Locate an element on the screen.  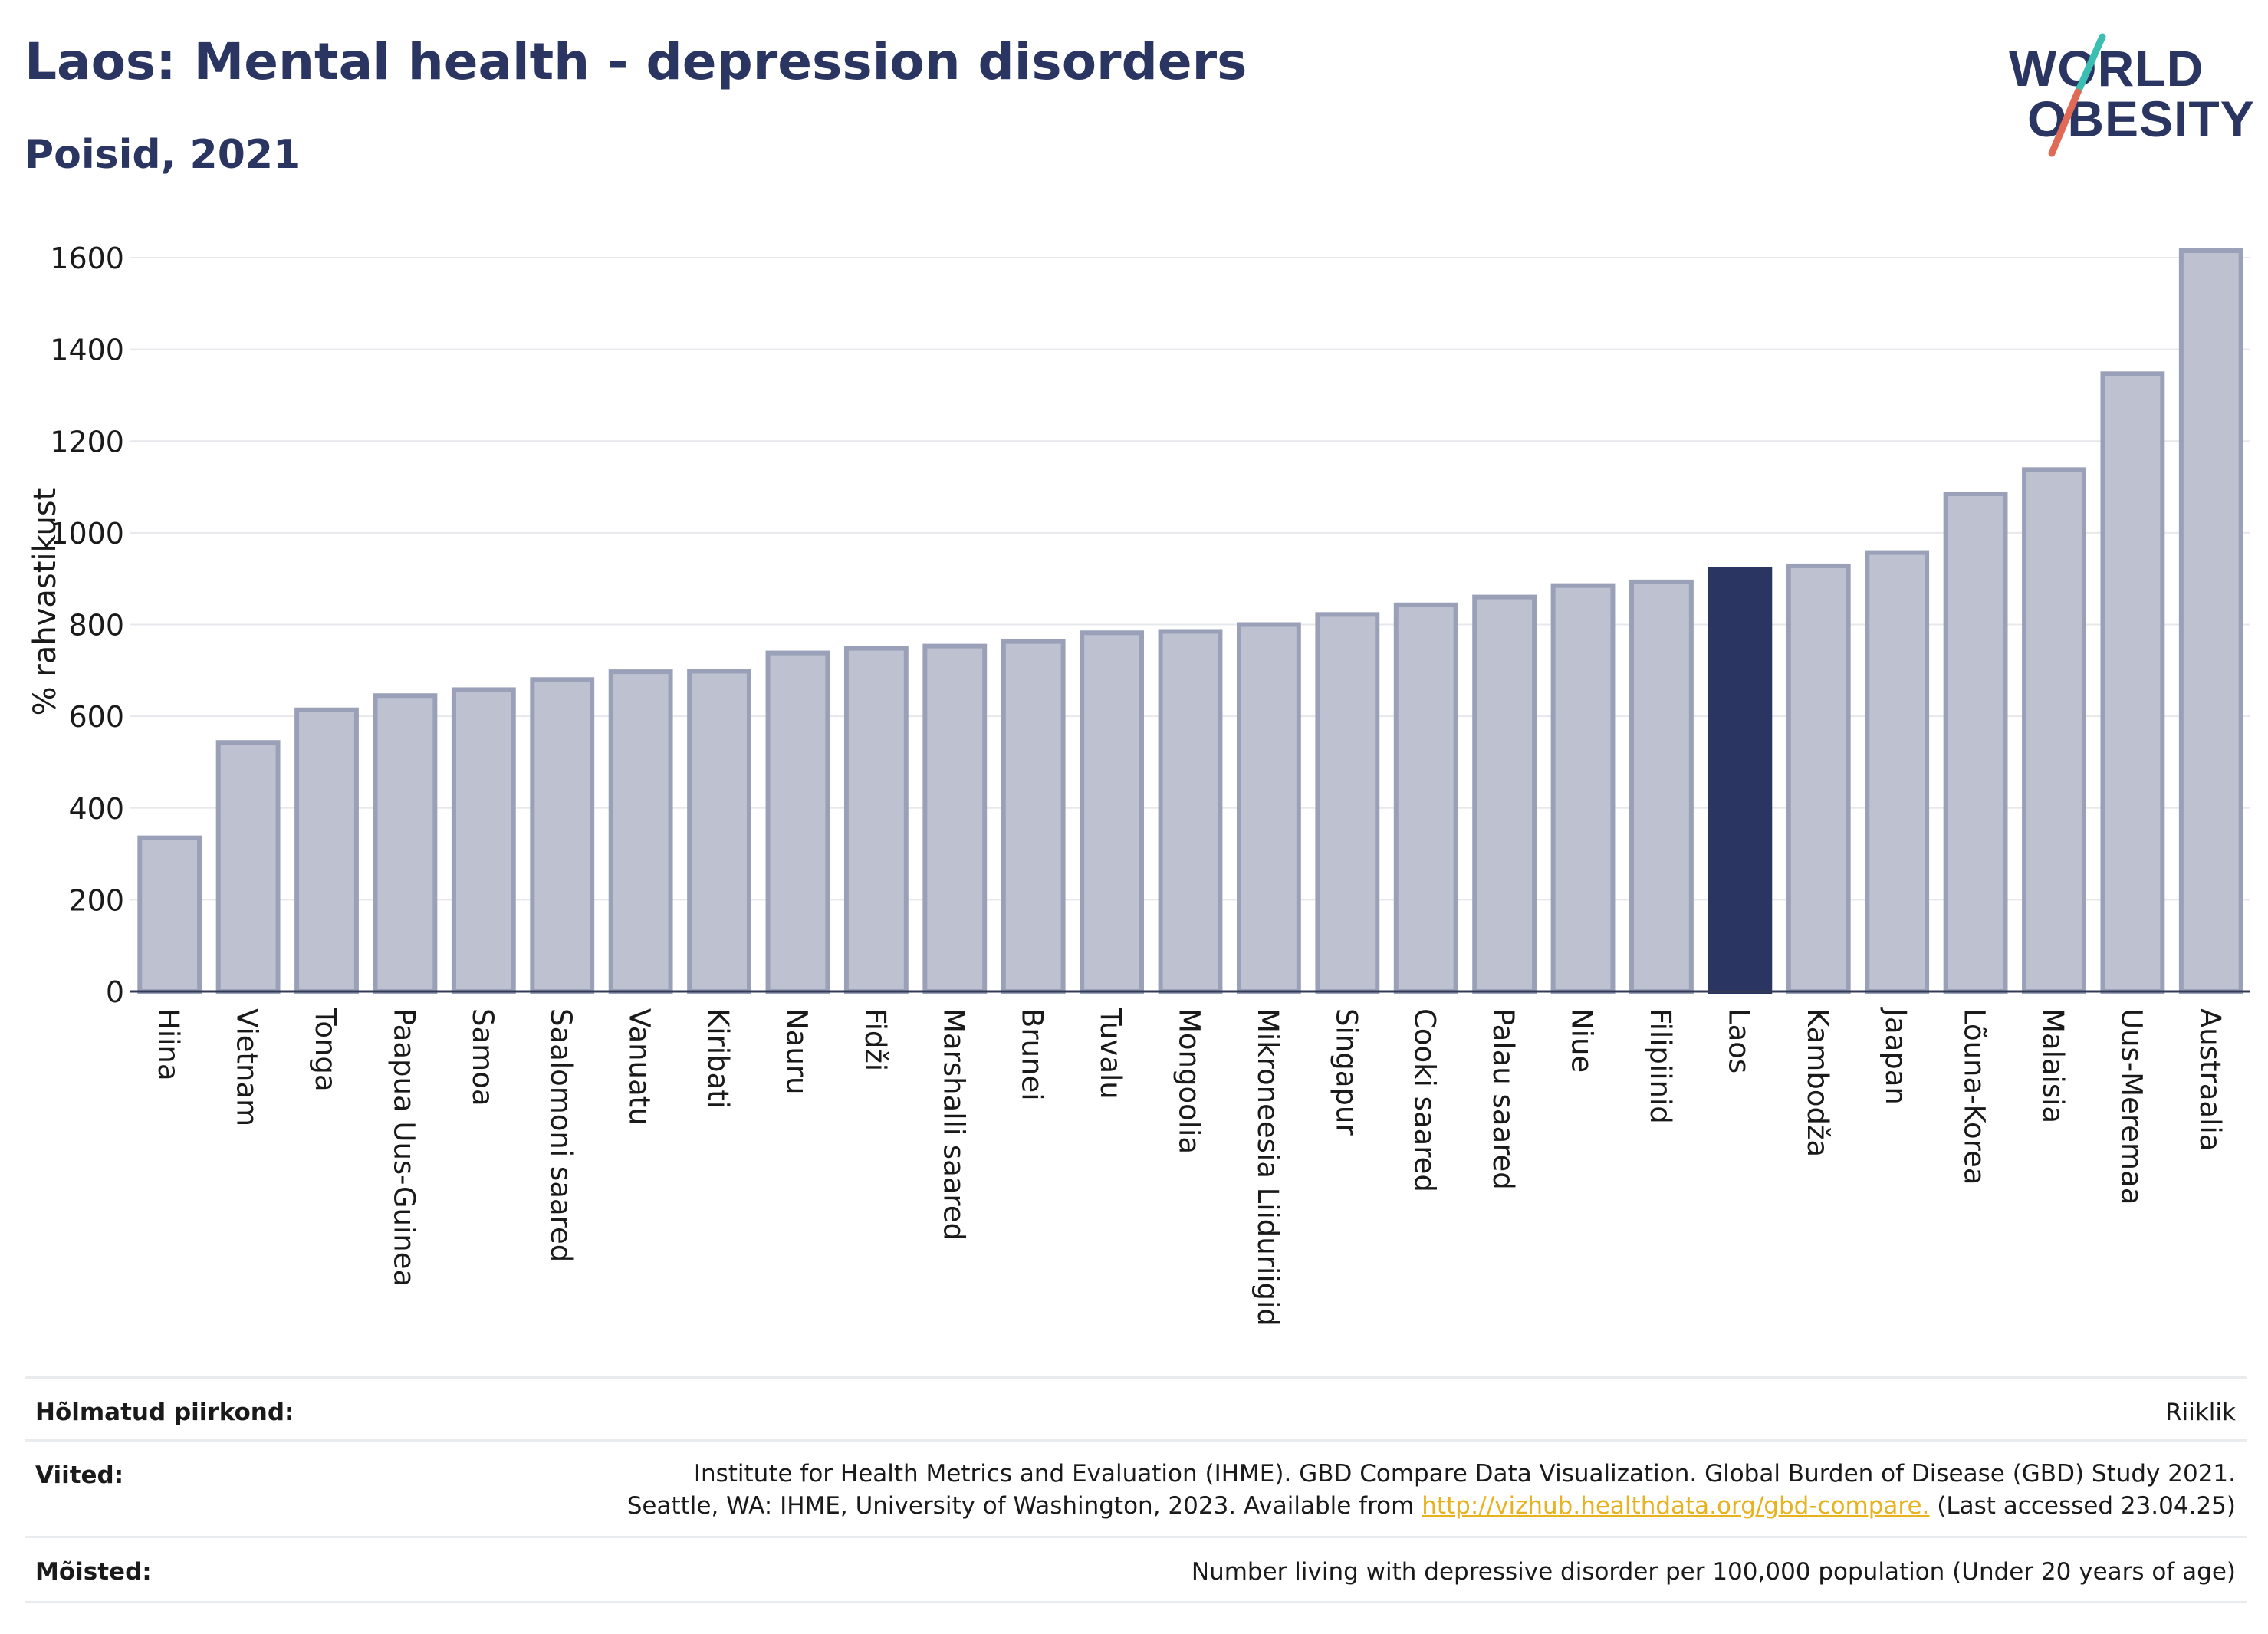
y-tick-label: 1600 is located at coordinates (87, 259).